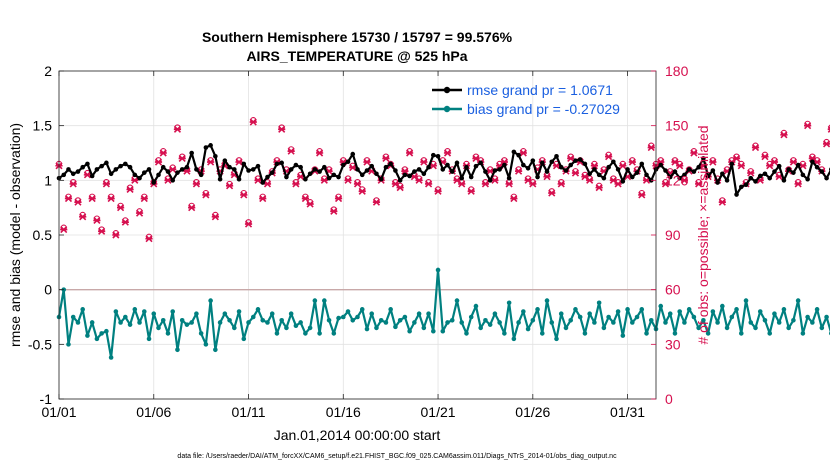 Image resolution: width=830 pixels, height=470 pixels. Describe the element at coordinates (357, 435) in the screenshot. I see `x-axis-label: Jan.01,2014 00:00:00 start` at that location.